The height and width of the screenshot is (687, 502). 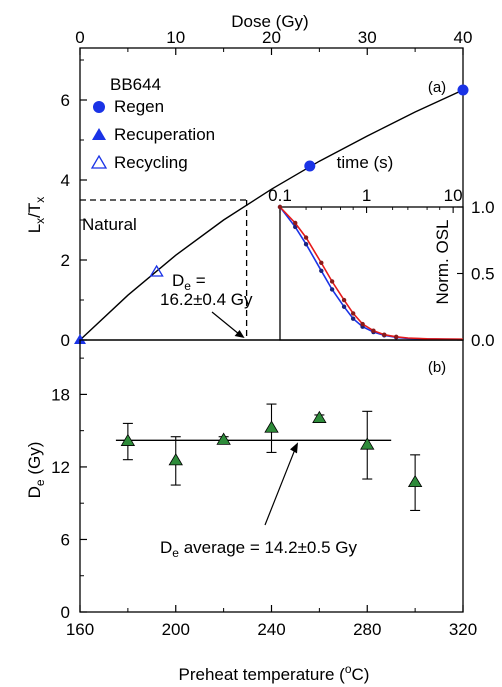 What do you see at coordinates (198, 280) in the screenshot?
I see `de-annotation-rest: =` at bounding box center [198, 280].